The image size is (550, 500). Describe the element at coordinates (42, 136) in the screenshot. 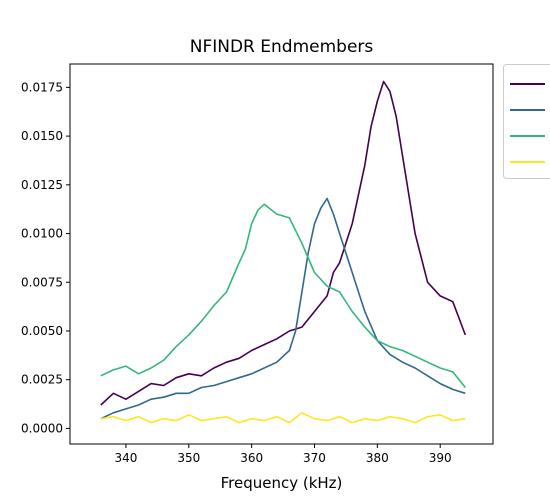

I see `y-tick-label: 0.0150` at that location.